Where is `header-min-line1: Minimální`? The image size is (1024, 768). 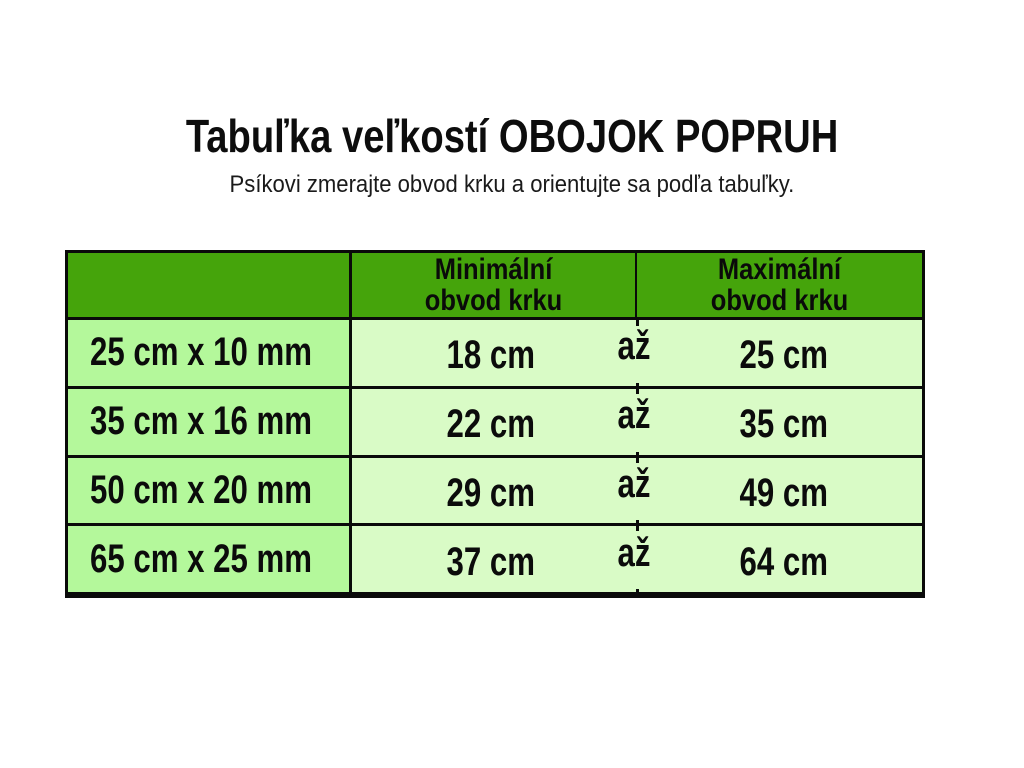 header-min-line1: Minimální is located at coordinates (493, 269).